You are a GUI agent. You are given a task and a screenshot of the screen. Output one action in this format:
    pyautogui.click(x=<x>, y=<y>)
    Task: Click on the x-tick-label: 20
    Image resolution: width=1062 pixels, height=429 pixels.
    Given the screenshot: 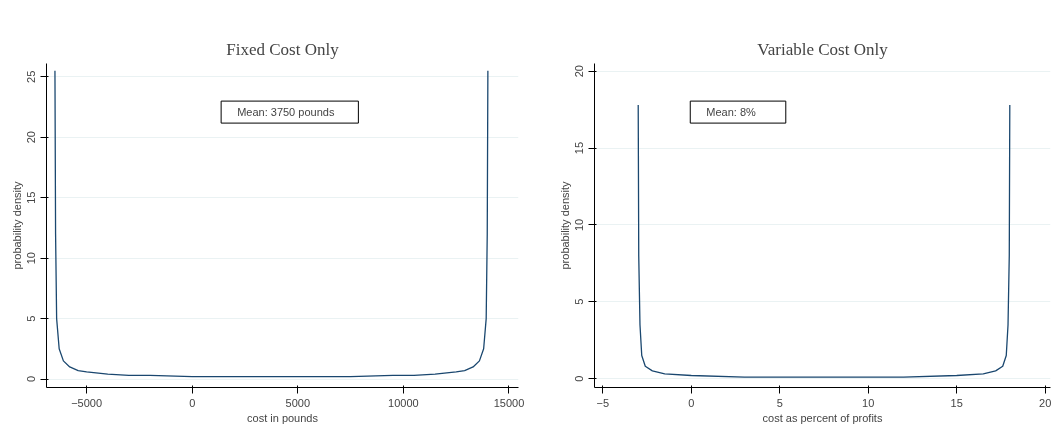 What is the action you would take?
    pyautogui.click(x=1045, y=402)
    